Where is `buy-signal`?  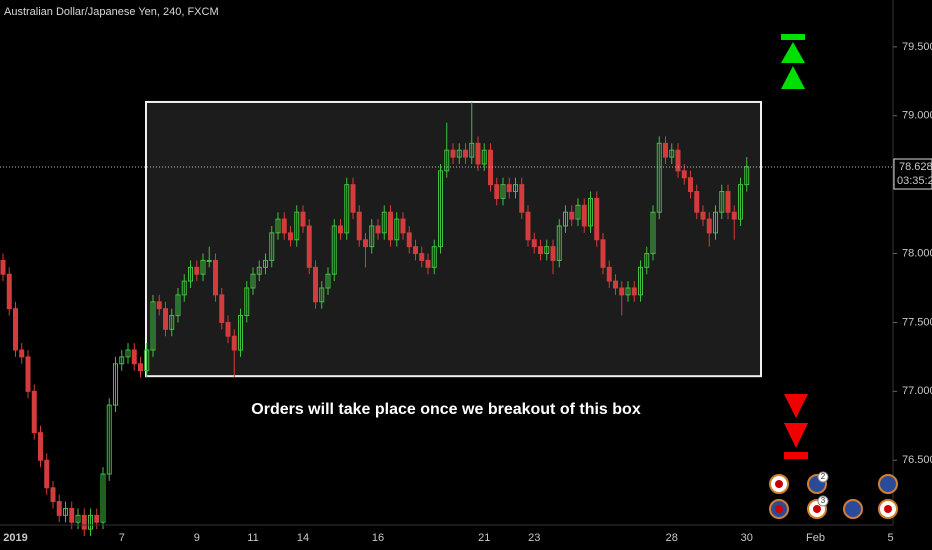
buy-signal is located at coordinates (793, 61).